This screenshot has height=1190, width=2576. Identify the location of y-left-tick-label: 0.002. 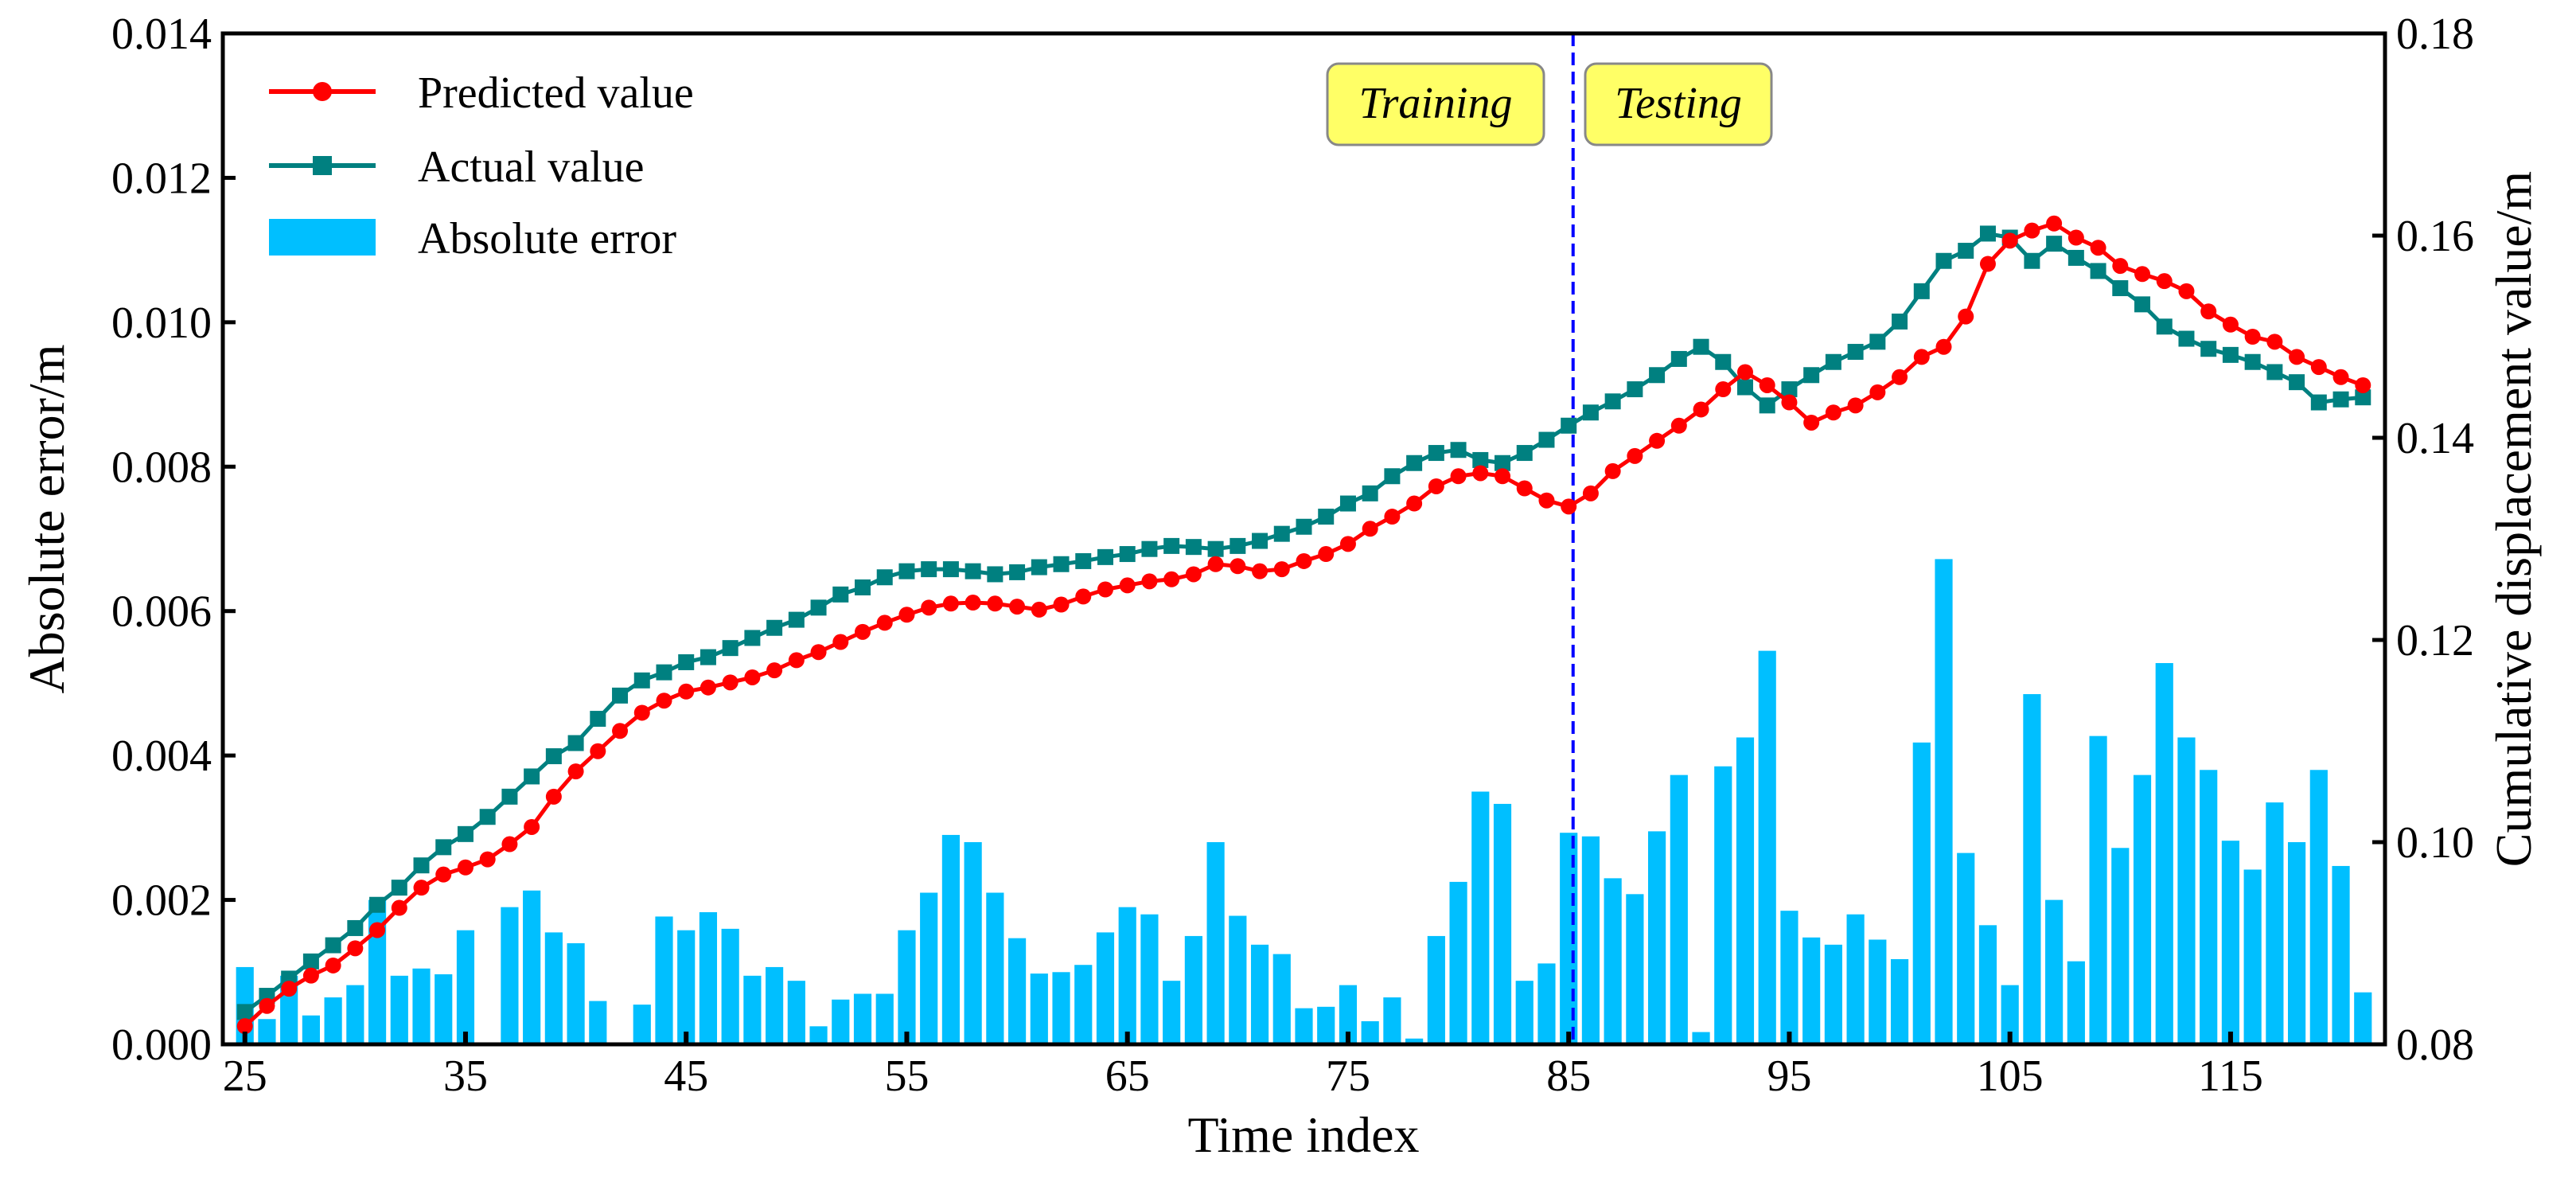
(161, 901).